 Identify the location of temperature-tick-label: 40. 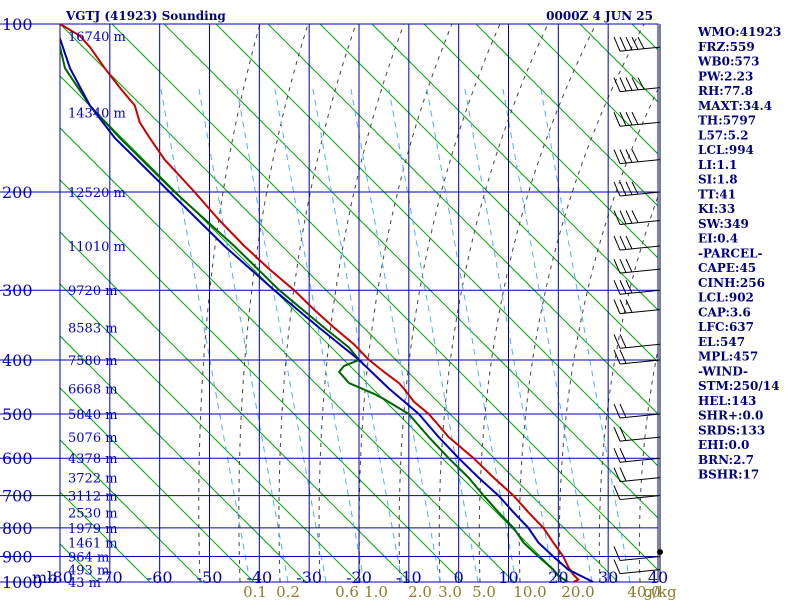
(658, 577).